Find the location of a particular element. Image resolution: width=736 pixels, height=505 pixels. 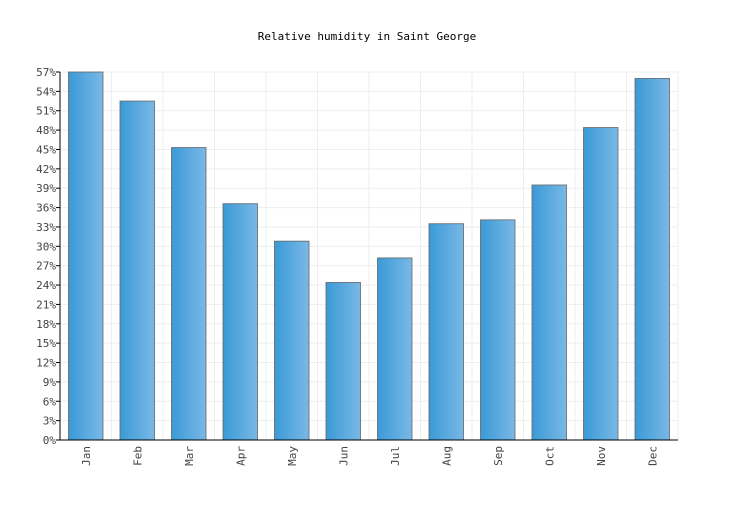

y-tick-label: 9% is located at coordinates (50, 382).